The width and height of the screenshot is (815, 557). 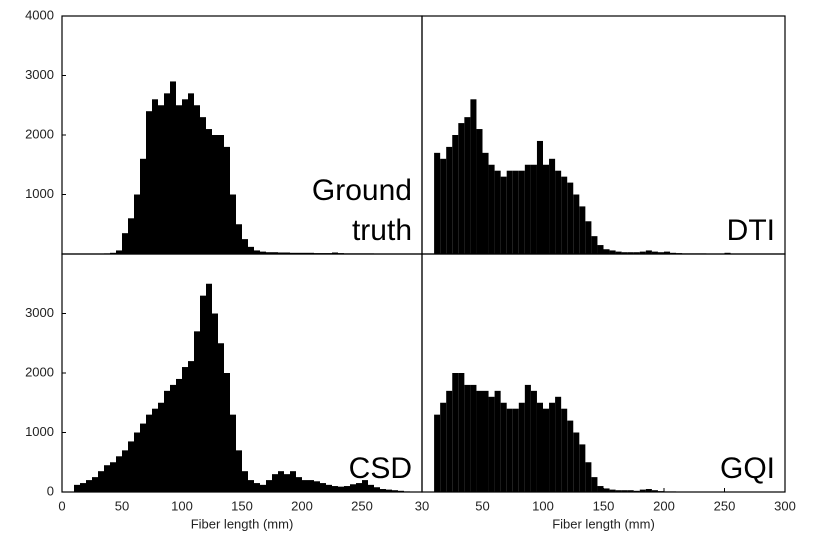 What do you see at coordinates (603, 523) in the screenshot?
I see `x-axis-label: Fiber length (mm)` at bounding box center [603, 523].